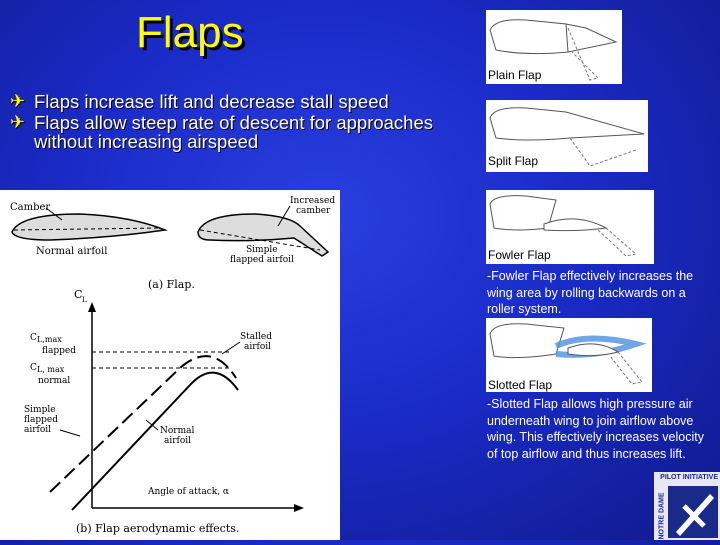 This screenshot has height=545, width=720. I want to click on plain-flap-caption: Plain Flap, so click(515, 75).